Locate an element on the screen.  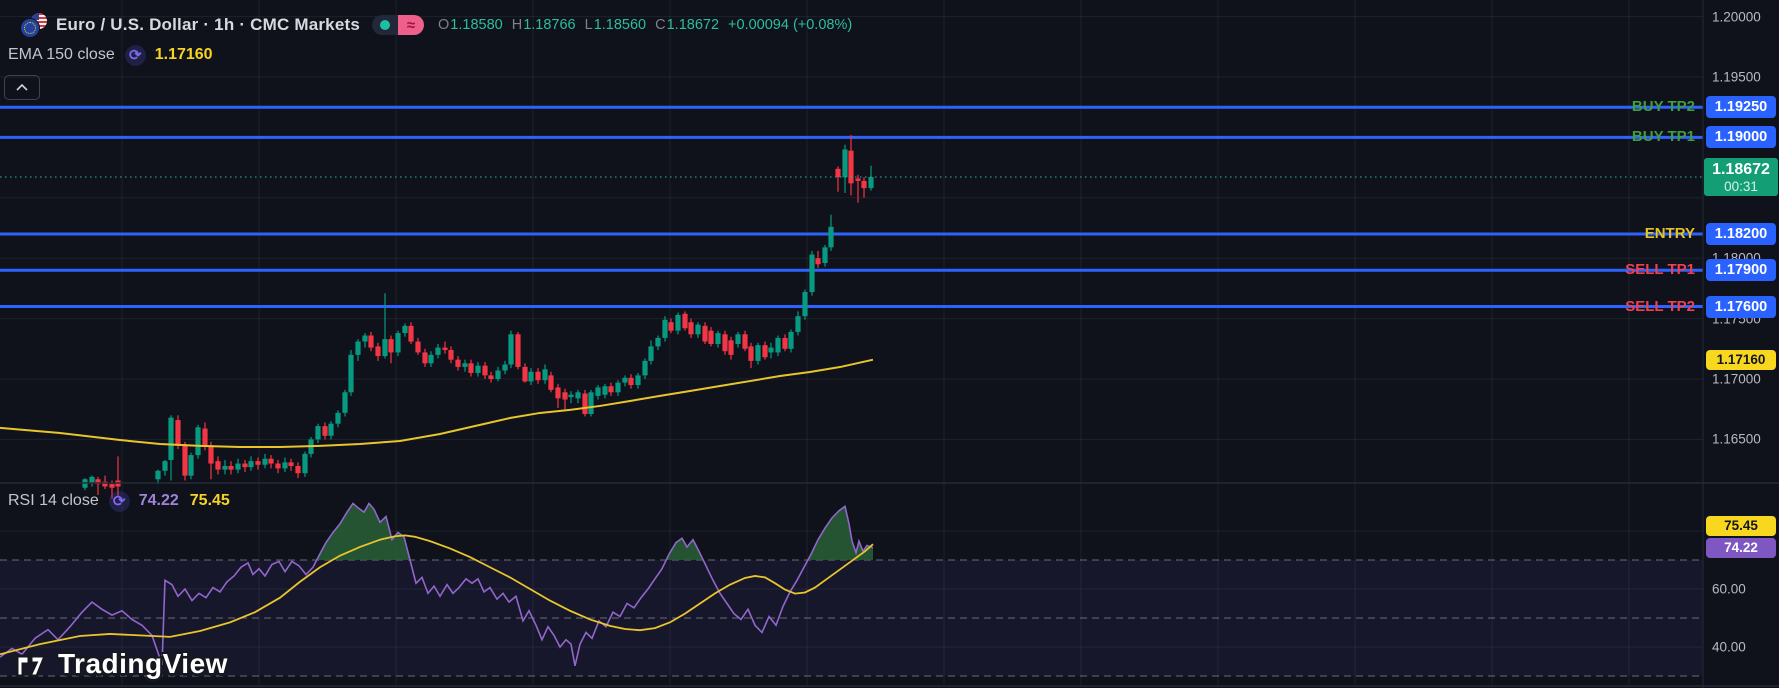
level-name-label: BUY TP1 is located at coordinates (1663, 137).